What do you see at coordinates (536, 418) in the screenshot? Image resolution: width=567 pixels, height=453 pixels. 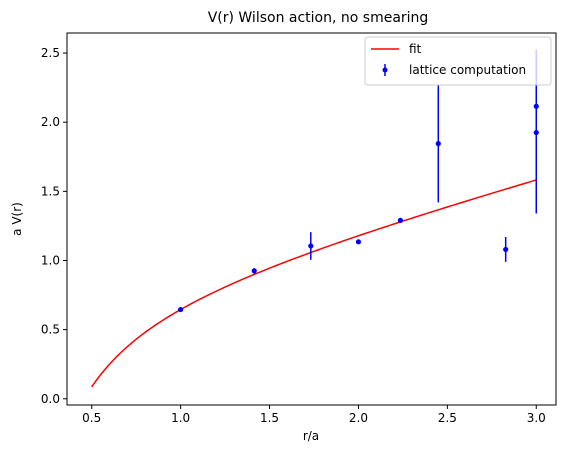 I see `x-tick-label: 3.0` at bounding box center [536, 418].